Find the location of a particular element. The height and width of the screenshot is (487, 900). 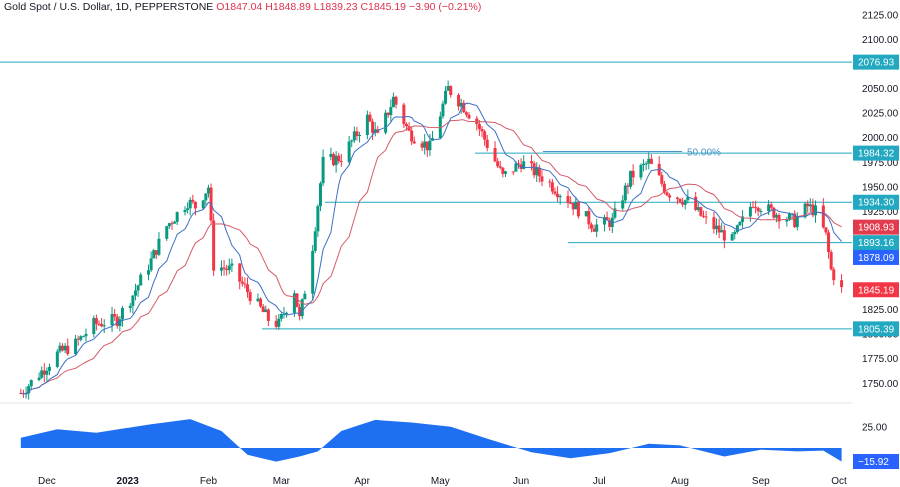

level-tag-2076.93-bg is located at coordinates (876, 62).